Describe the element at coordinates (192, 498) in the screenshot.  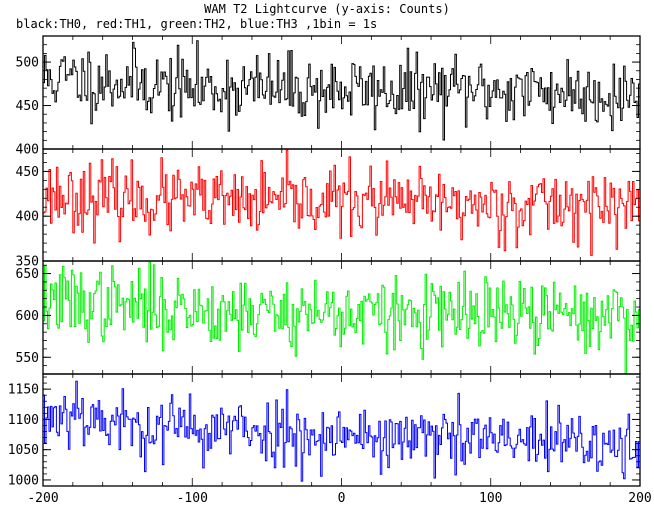
I see `x-tick-label: -100` at that location.